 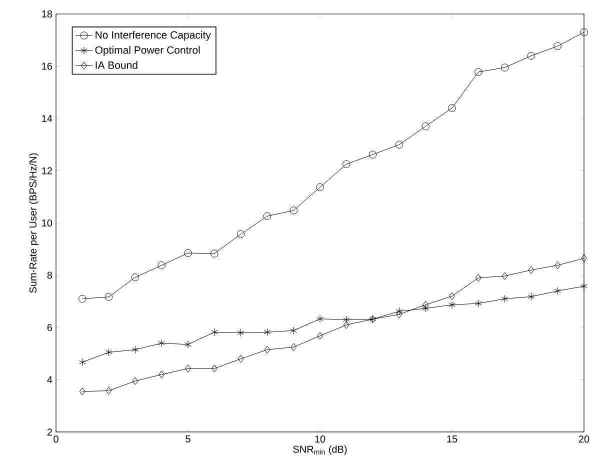 I want to click on y-tick-label: 4, so click(x=49, y=380).